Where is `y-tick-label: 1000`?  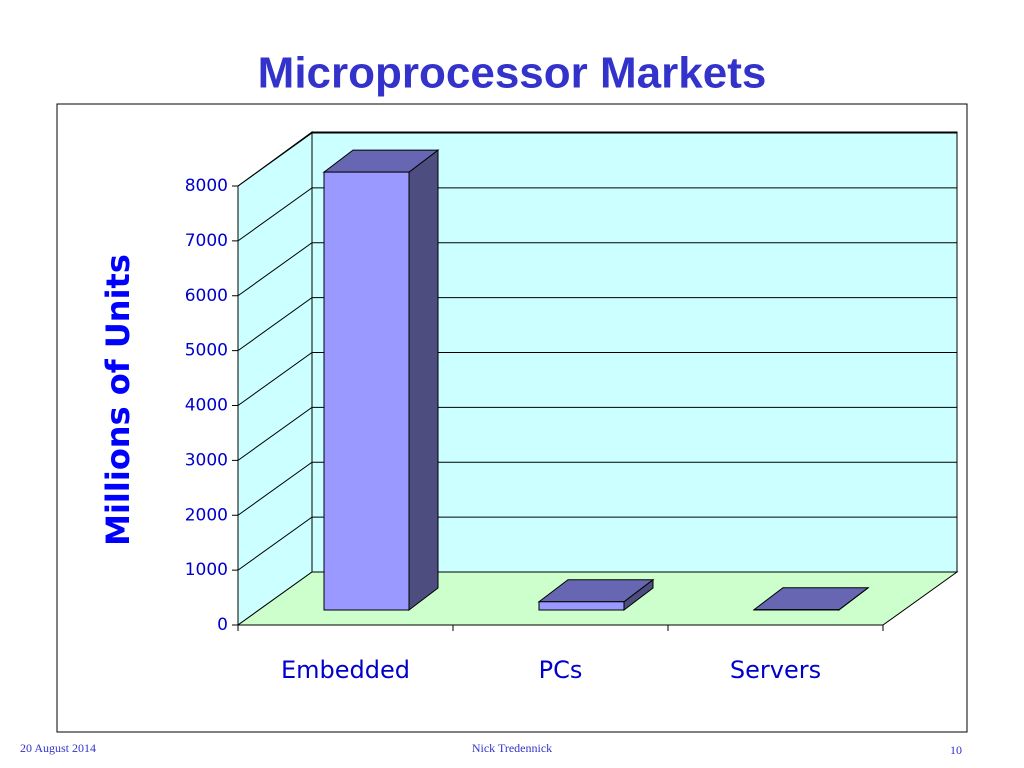
y-tick-label: 1000 is located at coordinates (206, 570).